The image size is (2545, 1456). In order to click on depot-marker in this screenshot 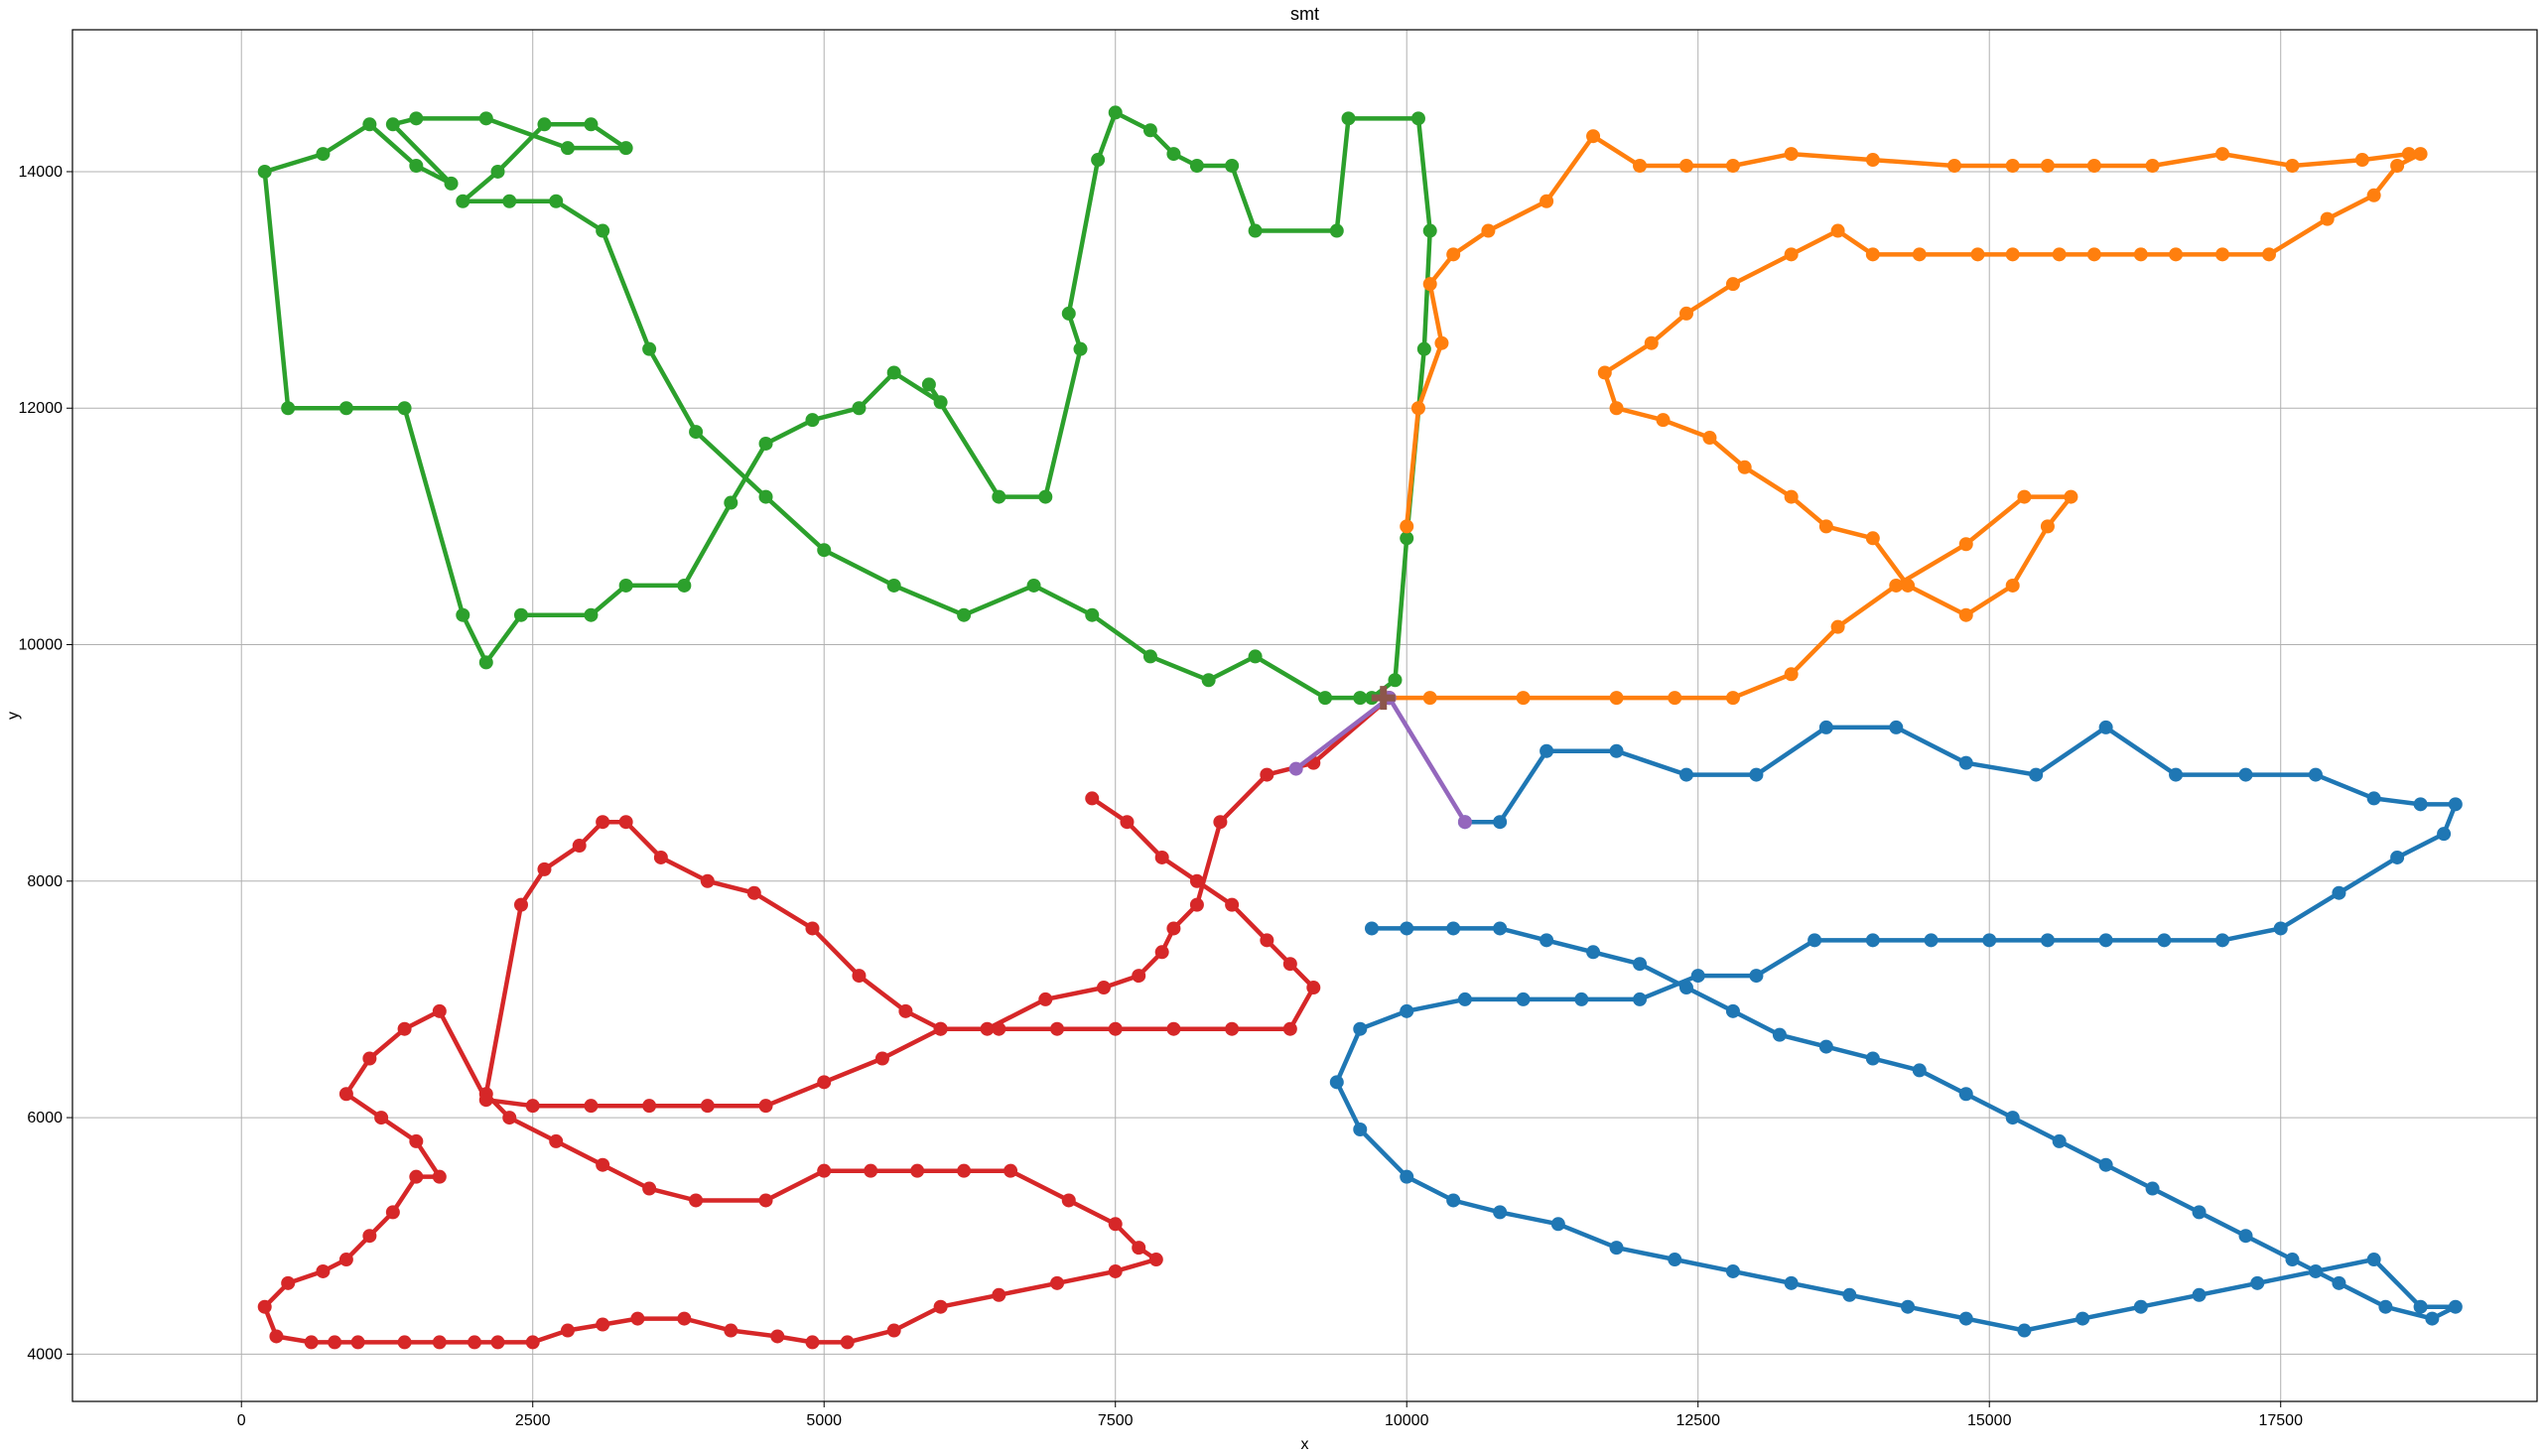, I will do `click(1383, 698)`.